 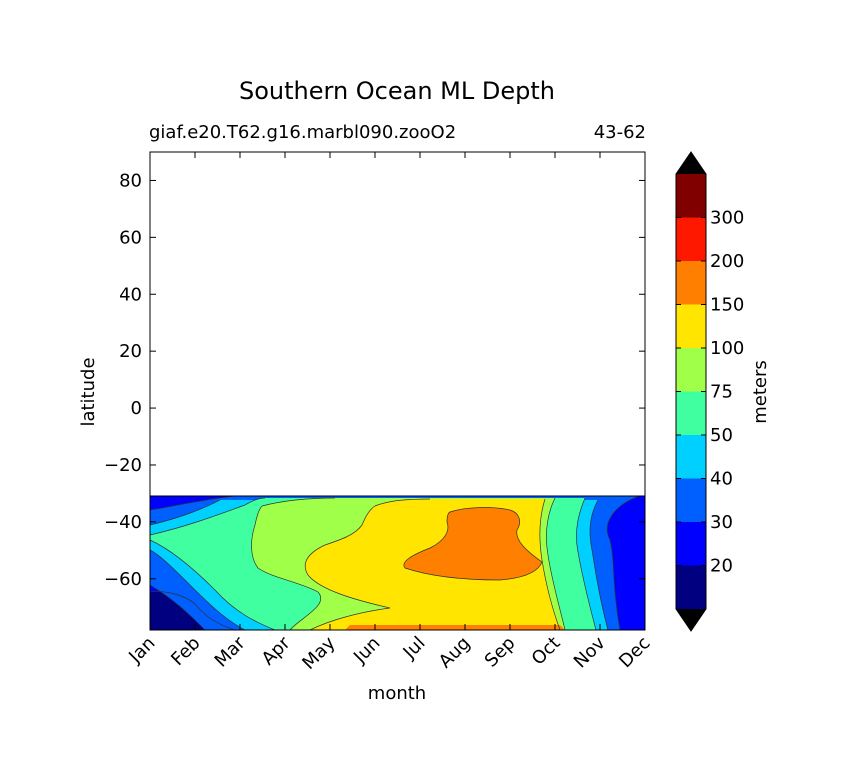 What do you see at coordinates (760, 392) in the screenshot?
I see `colorbar-label: meters` at bounding box center [760, 392].